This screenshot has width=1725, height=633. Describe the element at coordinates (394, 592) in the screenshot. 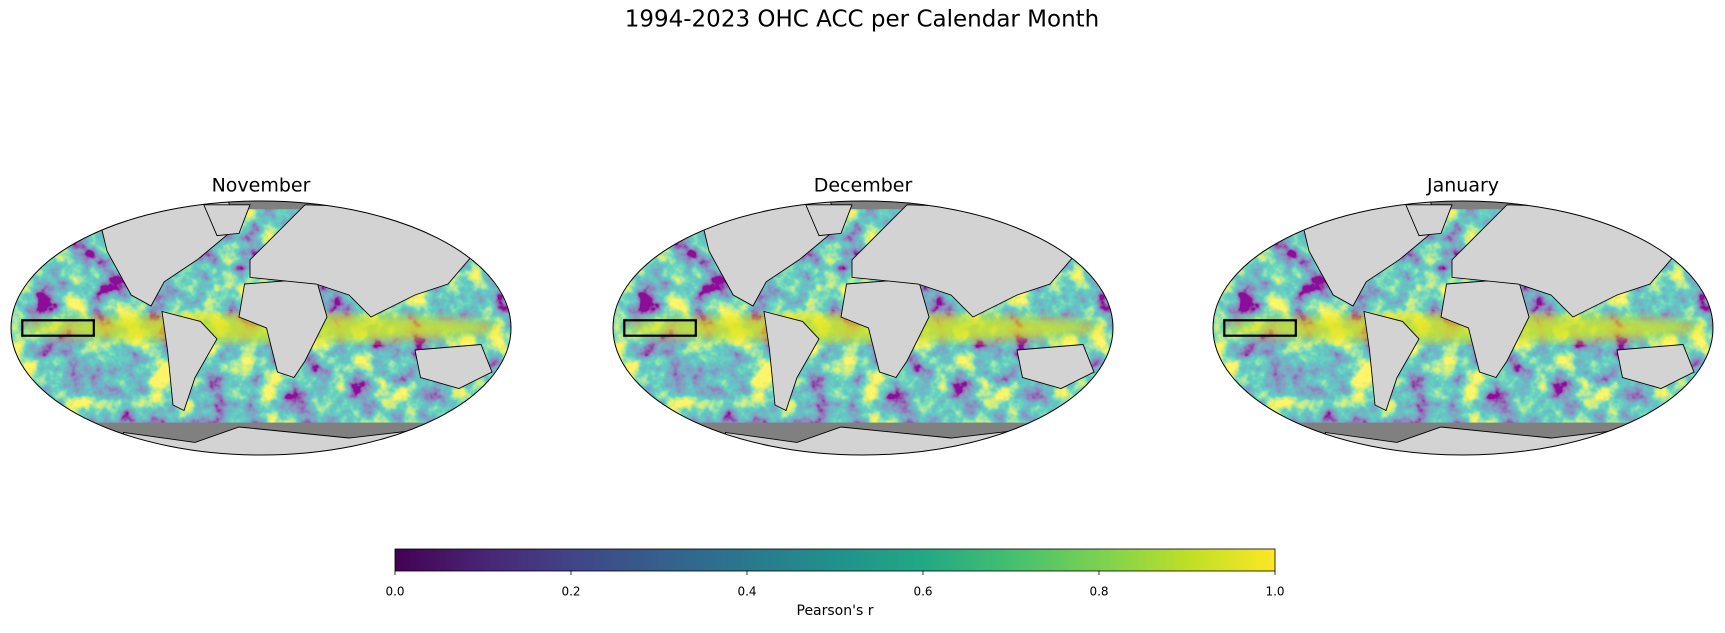

I see `colorbar-tick-label: 0.0` at that location.